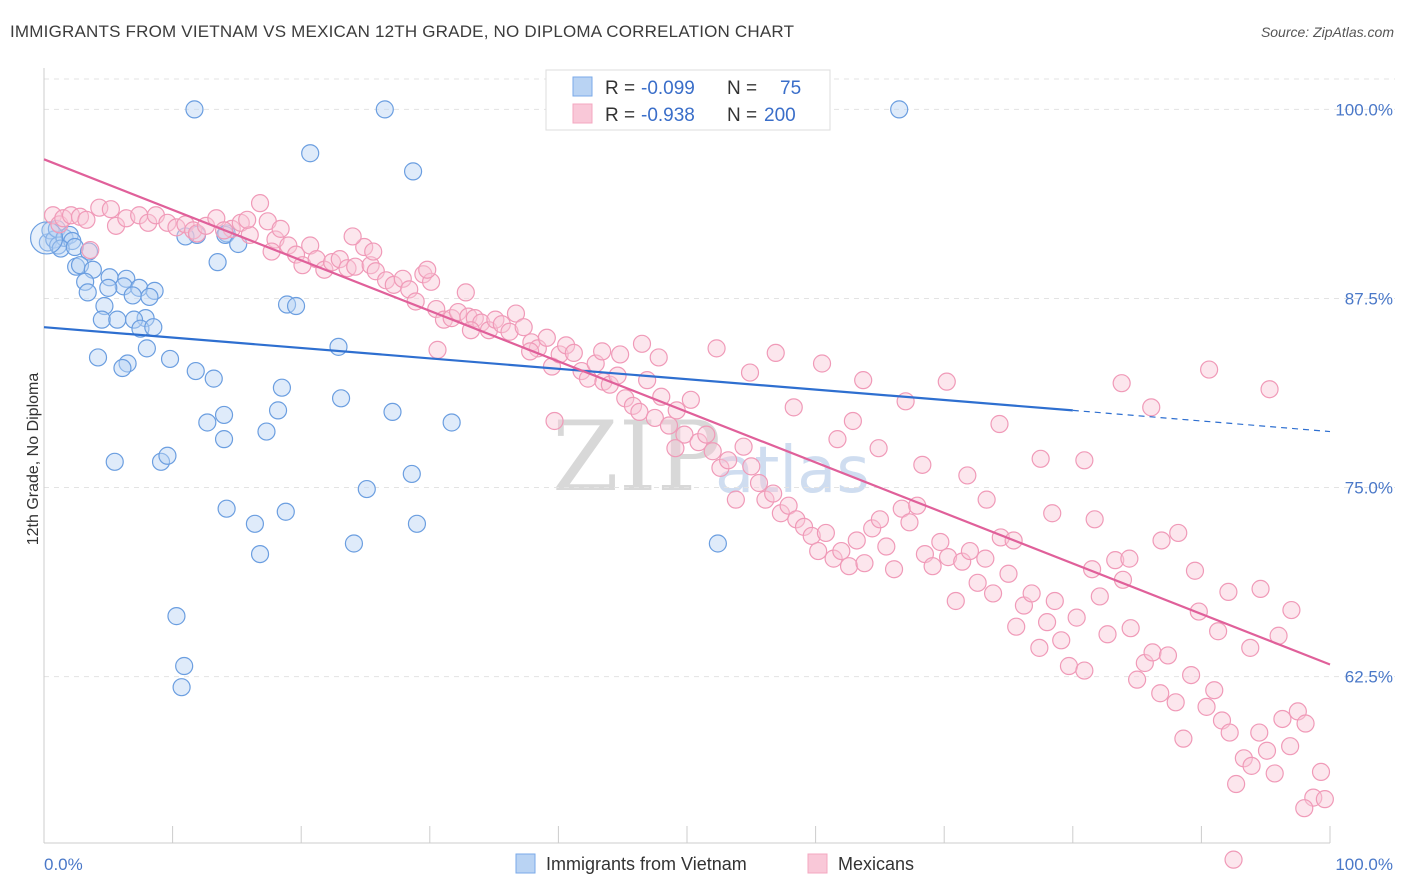 The width and height of the screenshot is (1406, 892). What do you see at coordinates (742, 115) in the screenshot?
I see `legend-n-label-mexicans: N =` at bounding box center [742, 115].